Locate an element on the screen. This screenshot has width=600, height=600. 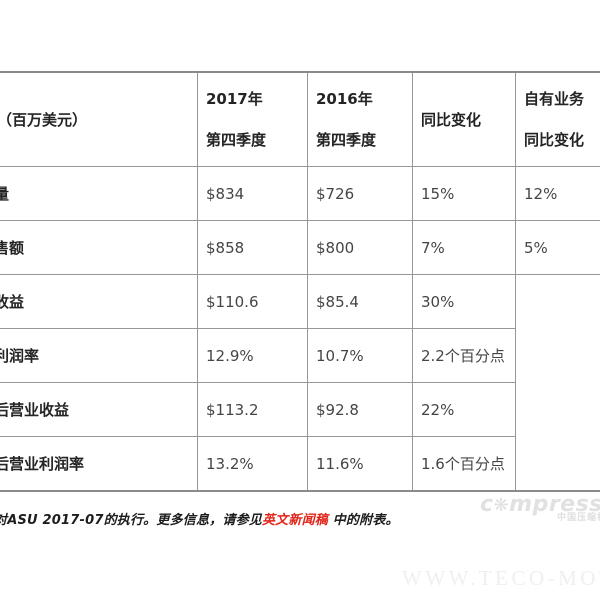
compressor-wordmark-prefix: c is located at coordinates (487, 504).